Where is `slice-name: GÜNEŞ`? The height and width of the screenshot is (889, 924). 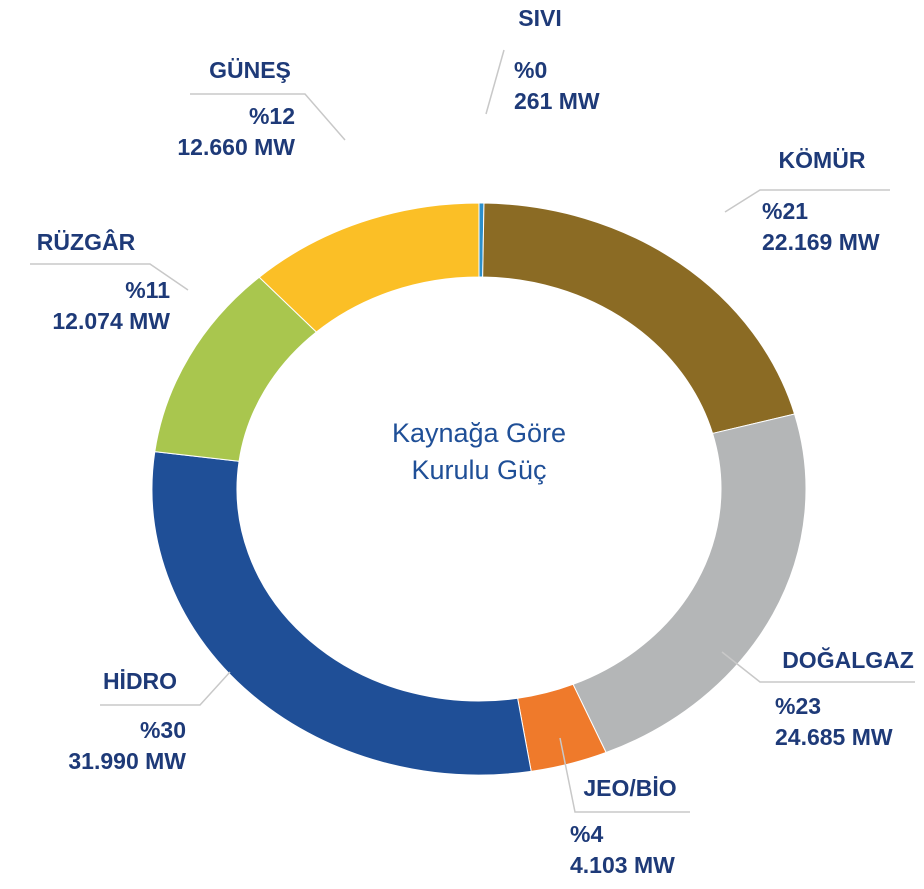
slice-name: GÜNEŞ is located at coordinates (250, 70).